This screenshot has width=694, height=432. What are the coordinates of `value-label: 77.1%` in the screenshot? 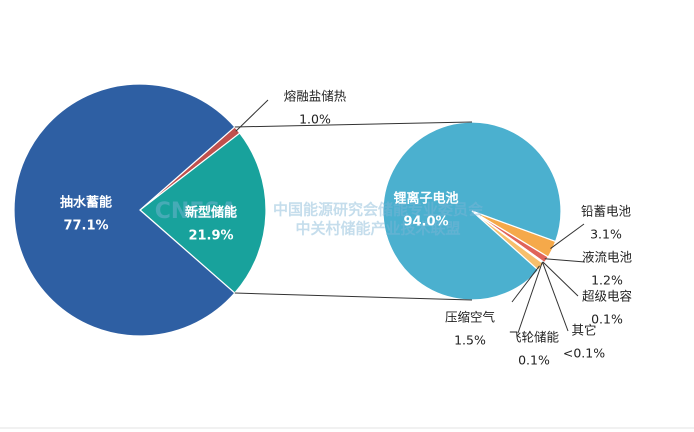 It's located at (85, 226).